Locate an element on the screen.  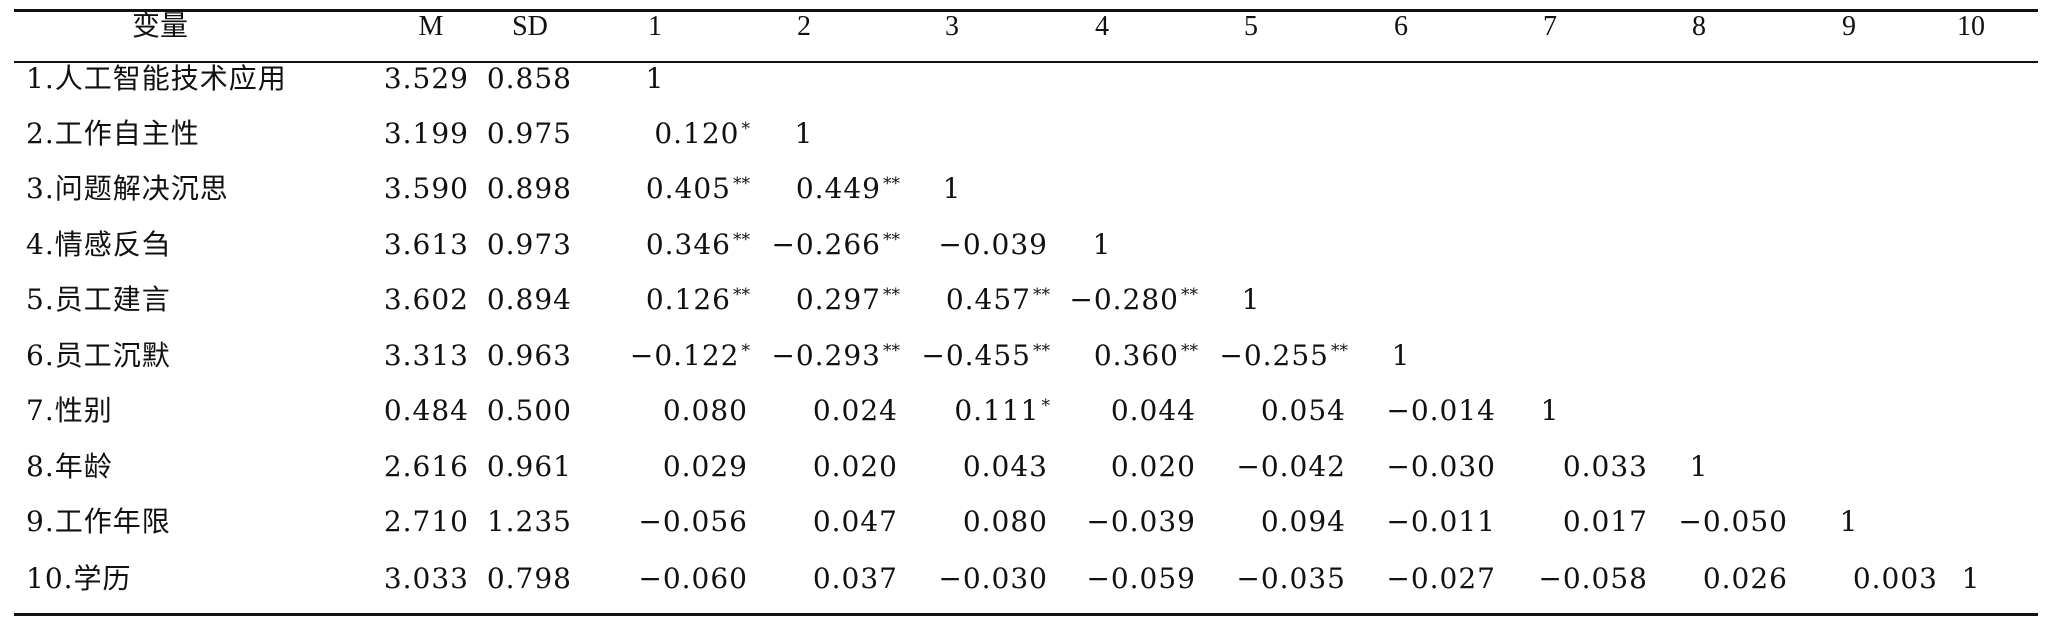
column-header: 4 is located at coordinates (1102, 26).